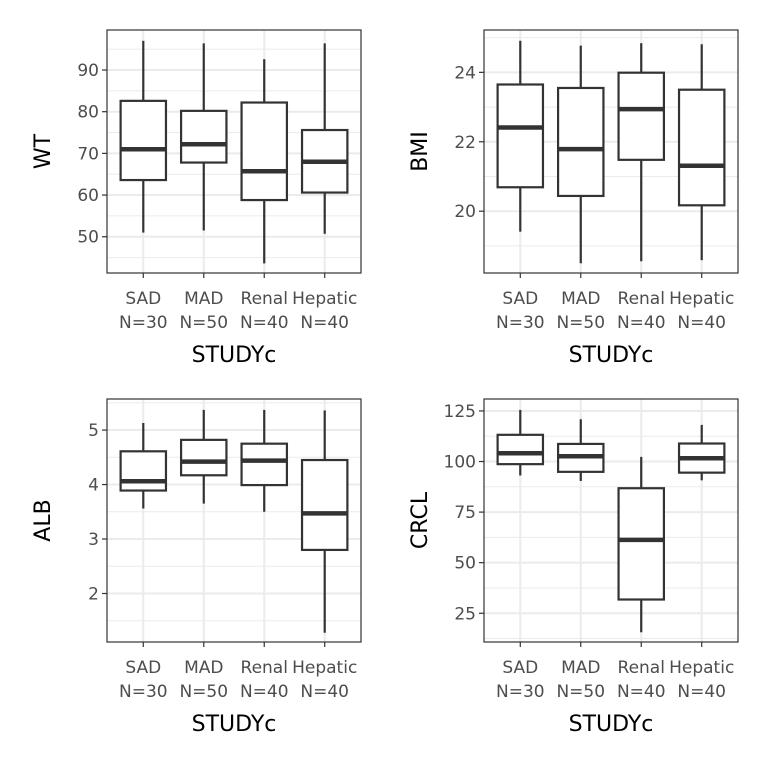 This screenshot has width=768, height=772. Describe the element at coordinates (88, 196) in the screenshot. I see `y-tick-label: 60` at that location.